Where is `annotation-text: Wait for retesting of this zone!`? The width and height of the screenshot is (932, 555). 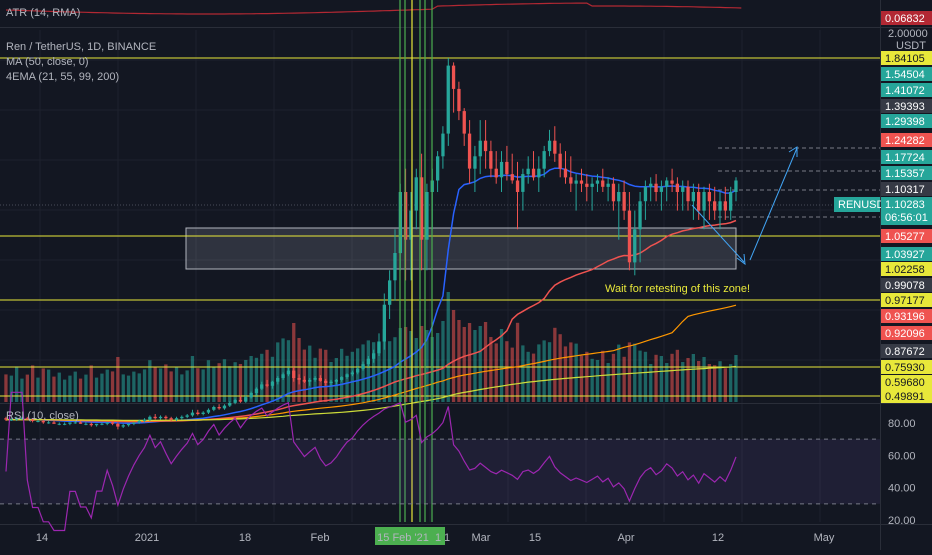
annotation-text: Wait for retesting of this zone! is located at coordinates (677, 289).